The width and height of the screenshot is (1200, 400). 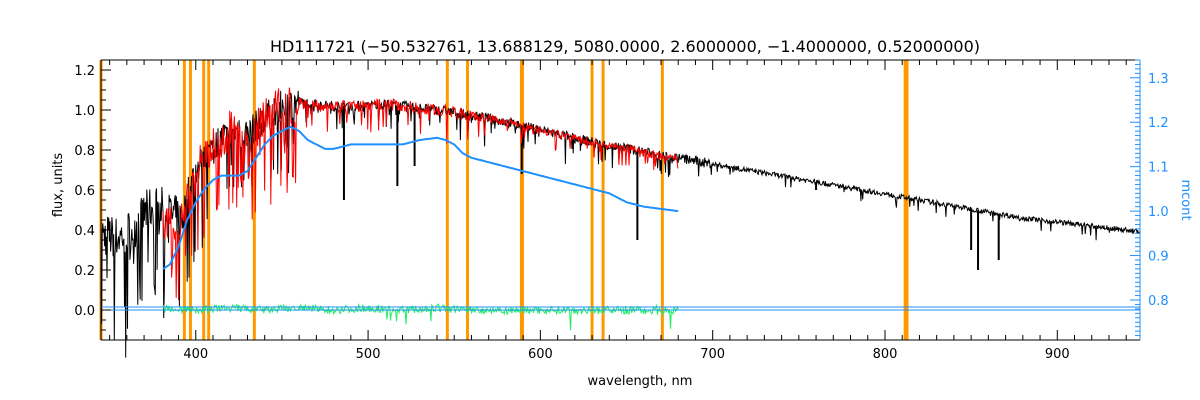 What do you see at coordinates (712, 354) in the screenshot?
I see `x-tick-label: 700` at bounding box center [712, 354].